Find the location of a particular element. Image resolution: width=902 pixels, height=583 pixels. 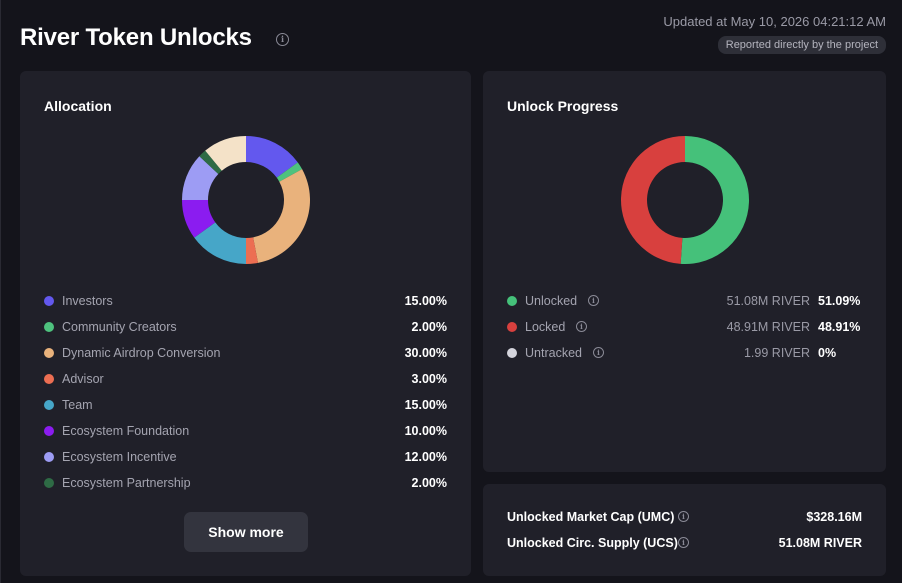

legend-value-ecosystem-partnership: 2.00% is located at coordinates (429, 483).